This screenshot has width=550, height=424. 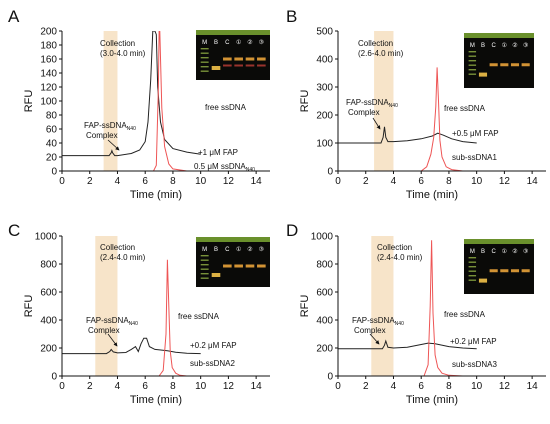 I want to click on panel-letter: B, so click(x=291, y=16).